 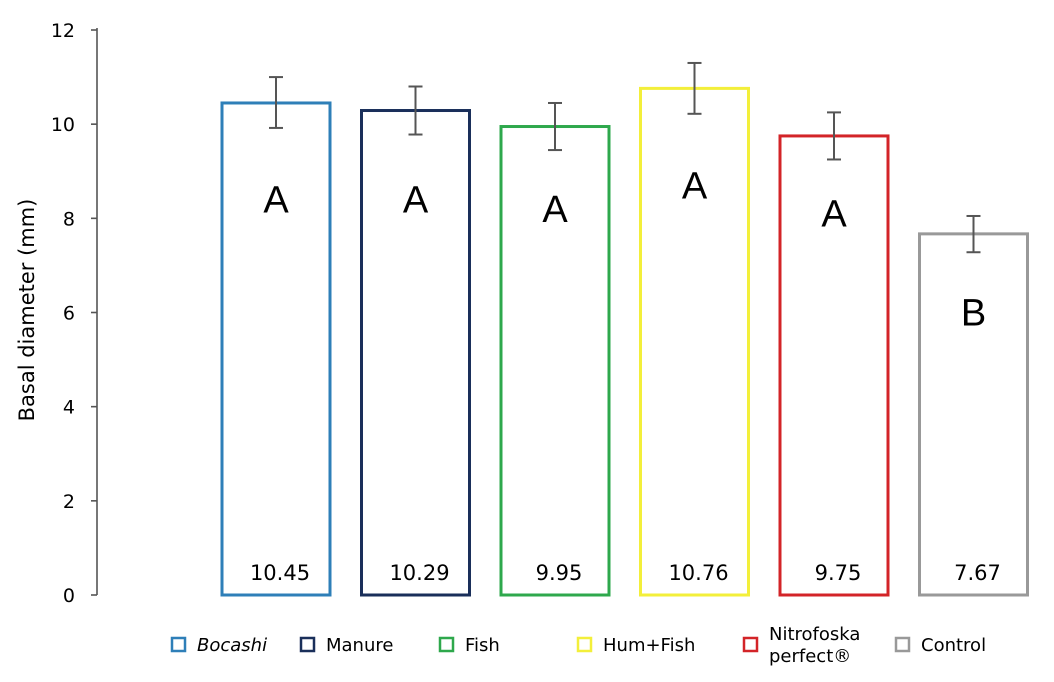 I want to click on y-tick-label: 12, so click(x=63, y=31).